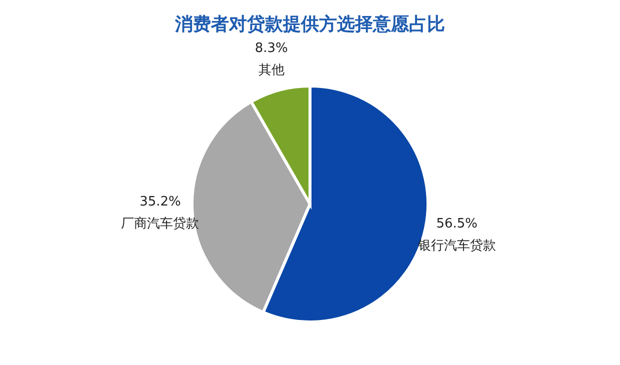  Describe the element at coordinates (456, 246) in the screenshot. I see `slice-label: 银行汽车贷款` at that location.